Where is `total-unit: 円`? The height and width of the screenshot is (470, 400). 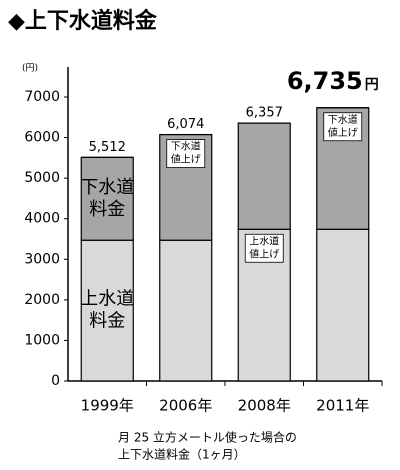 total-unit: 円 is located at coordinates (372, 85).